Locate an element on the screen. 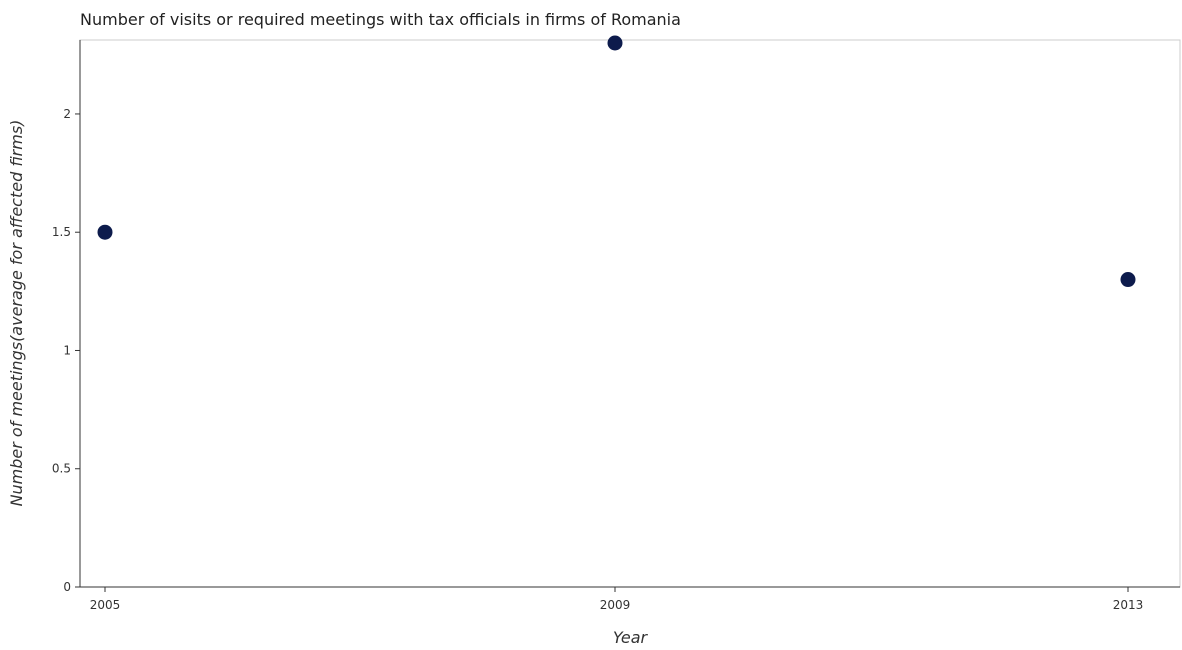 Image resolution: width=1182 pixels, height=650 pixels. y-tick-label: 1 is located at coordinates (67, 350).